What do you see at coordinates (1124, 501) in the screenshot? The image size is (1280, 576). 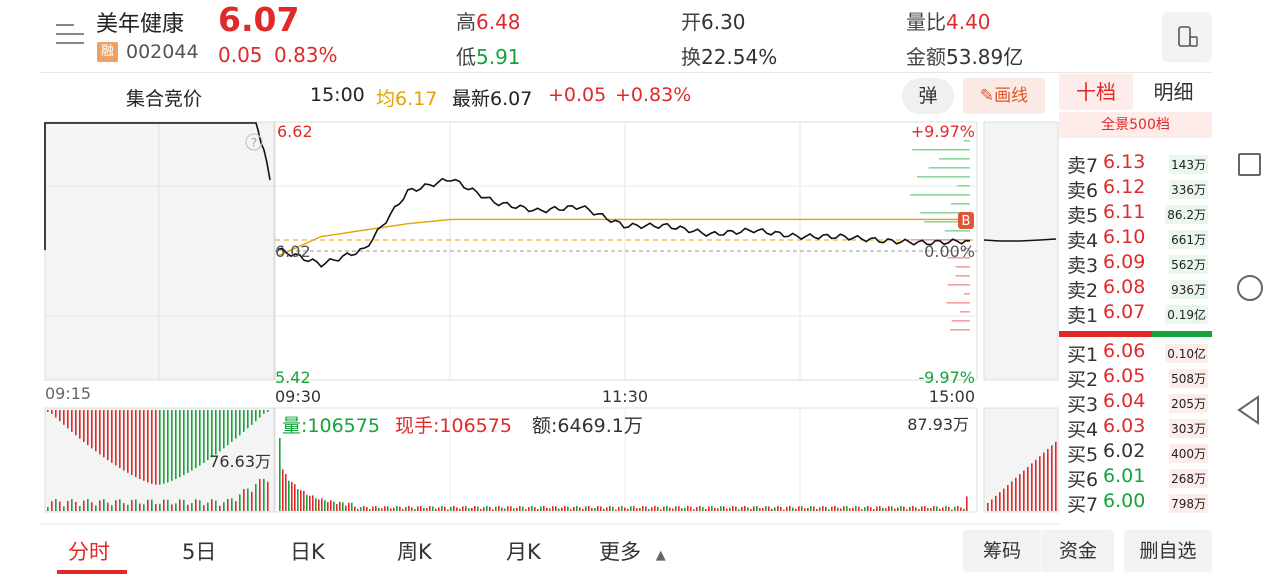 I see `level-price: 6.00` at bounding box center [1124, 501].